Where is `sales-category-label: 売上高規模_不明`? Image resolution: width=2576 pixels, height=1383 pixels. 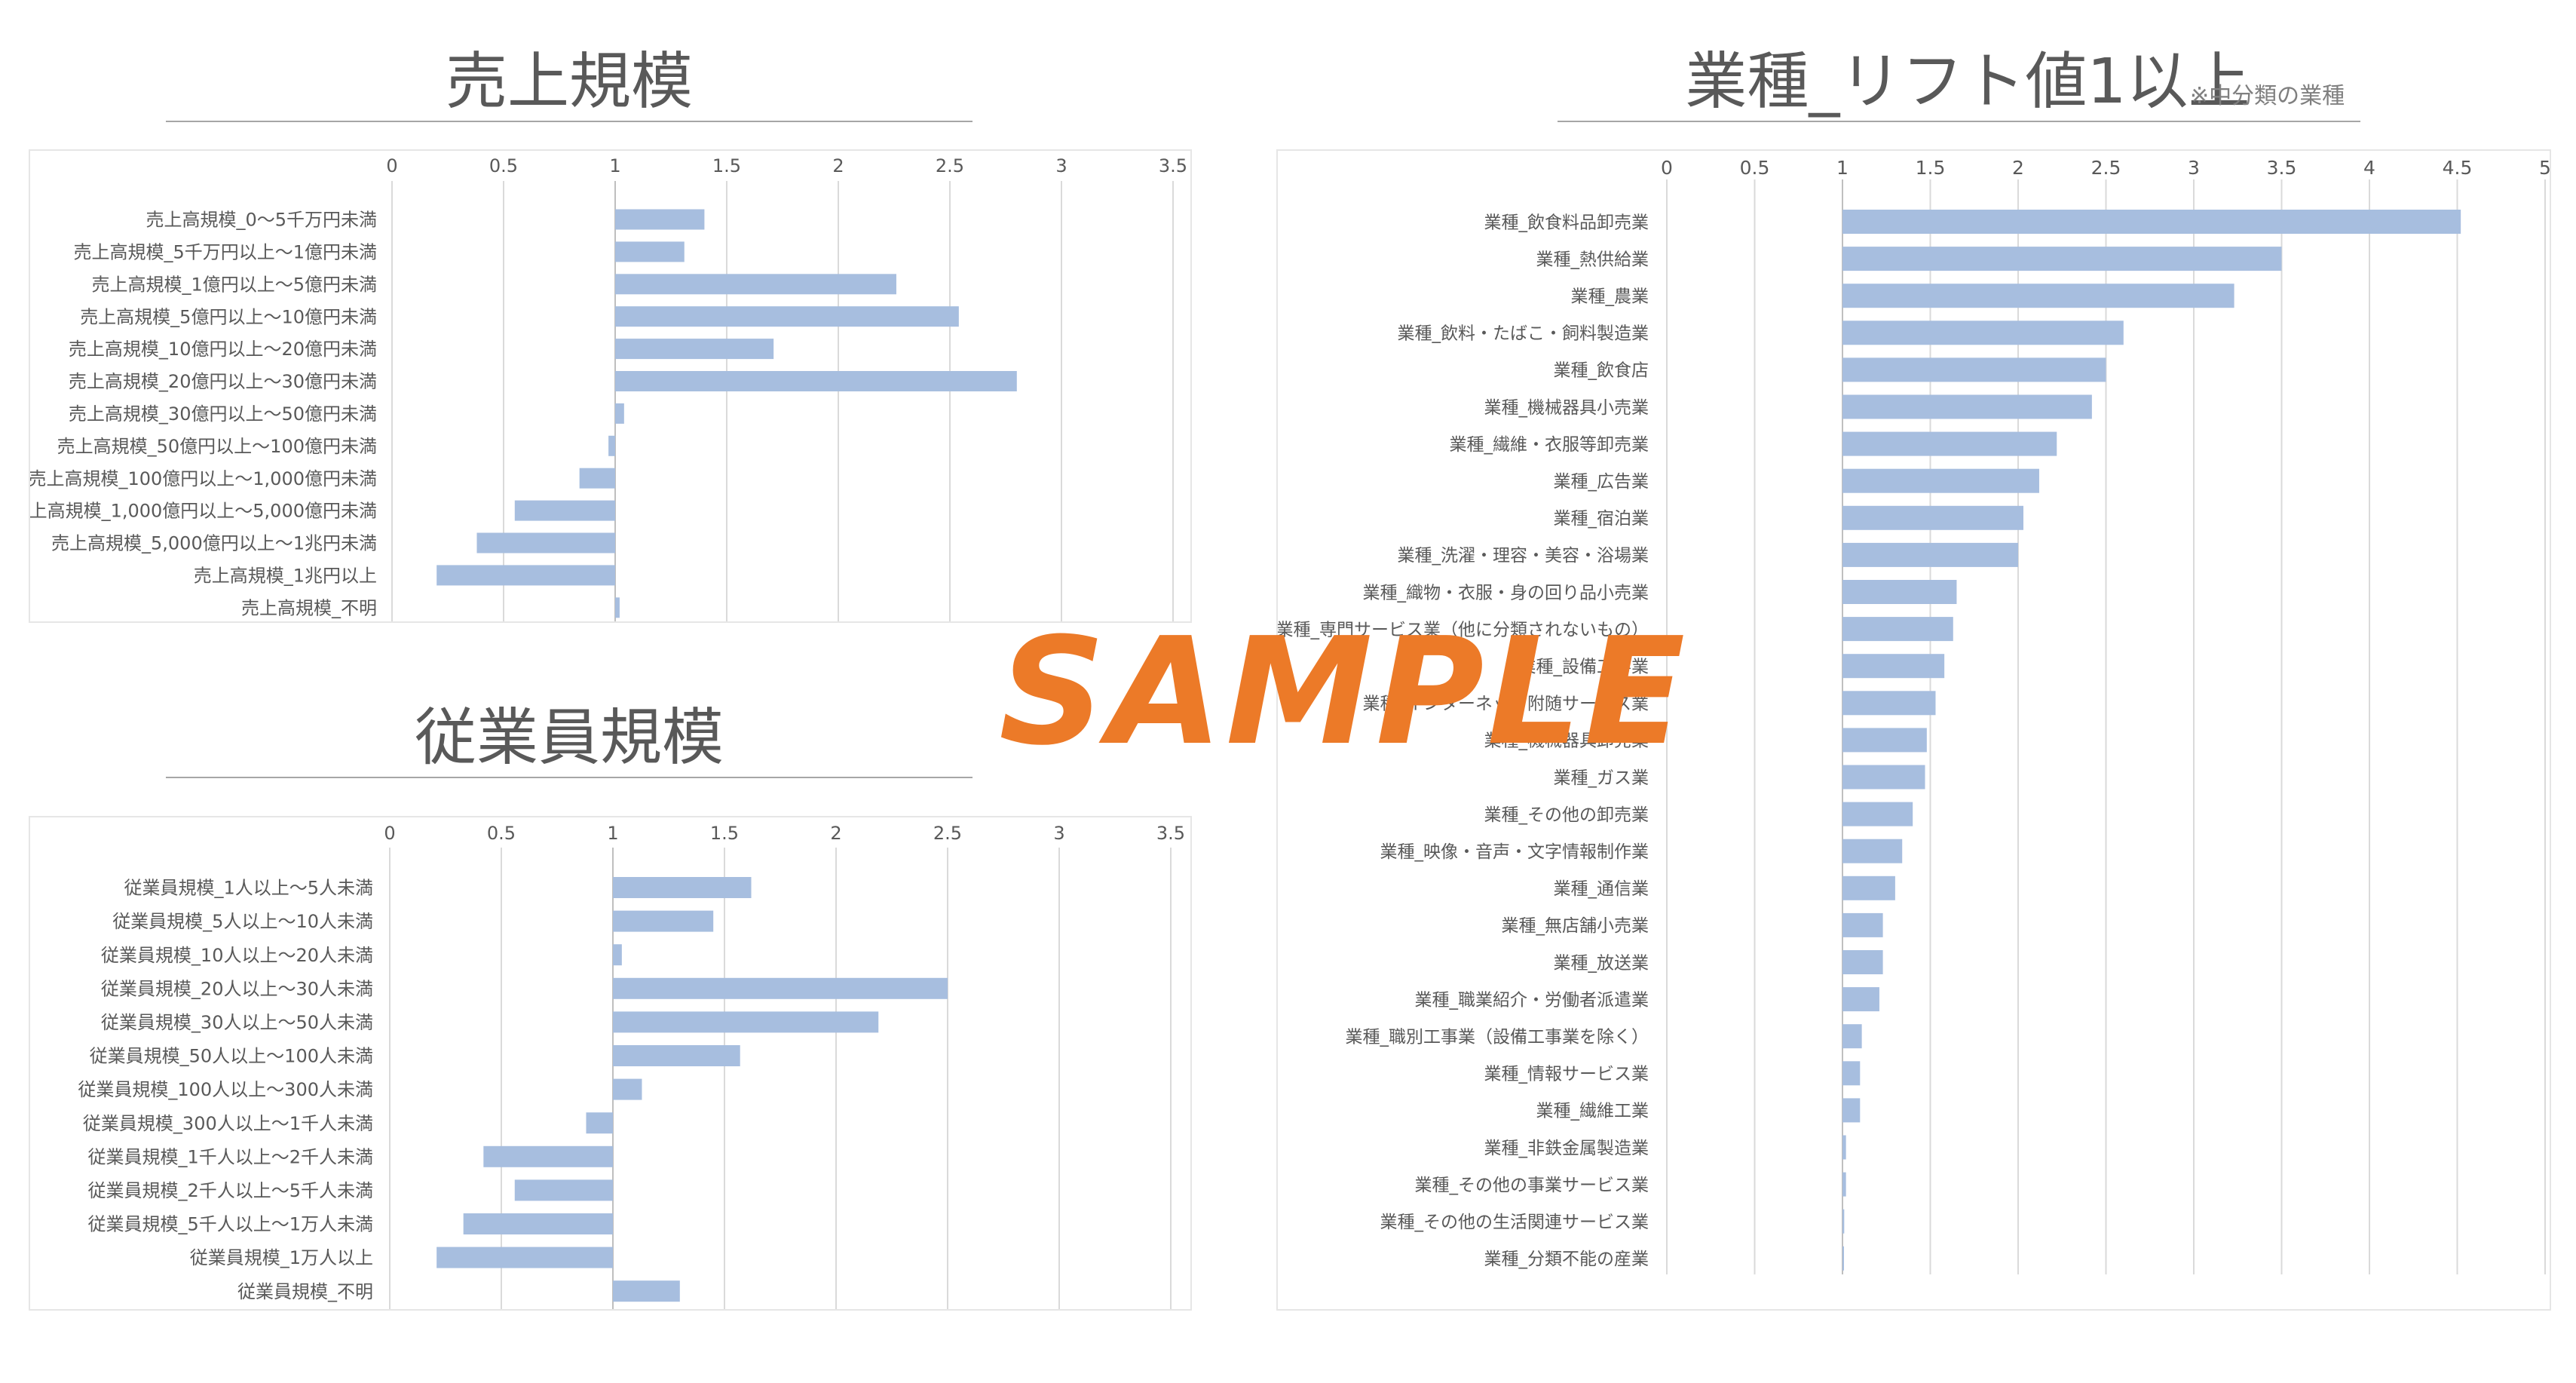
sales-category-label: 売上高規模_不明 is located at coordinates (309, 607).